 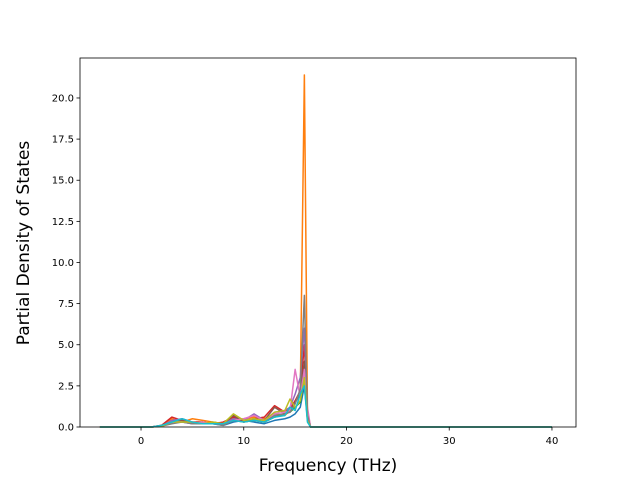 I want to click on y-tick-label: 2.5, so click(x=66, y=386).